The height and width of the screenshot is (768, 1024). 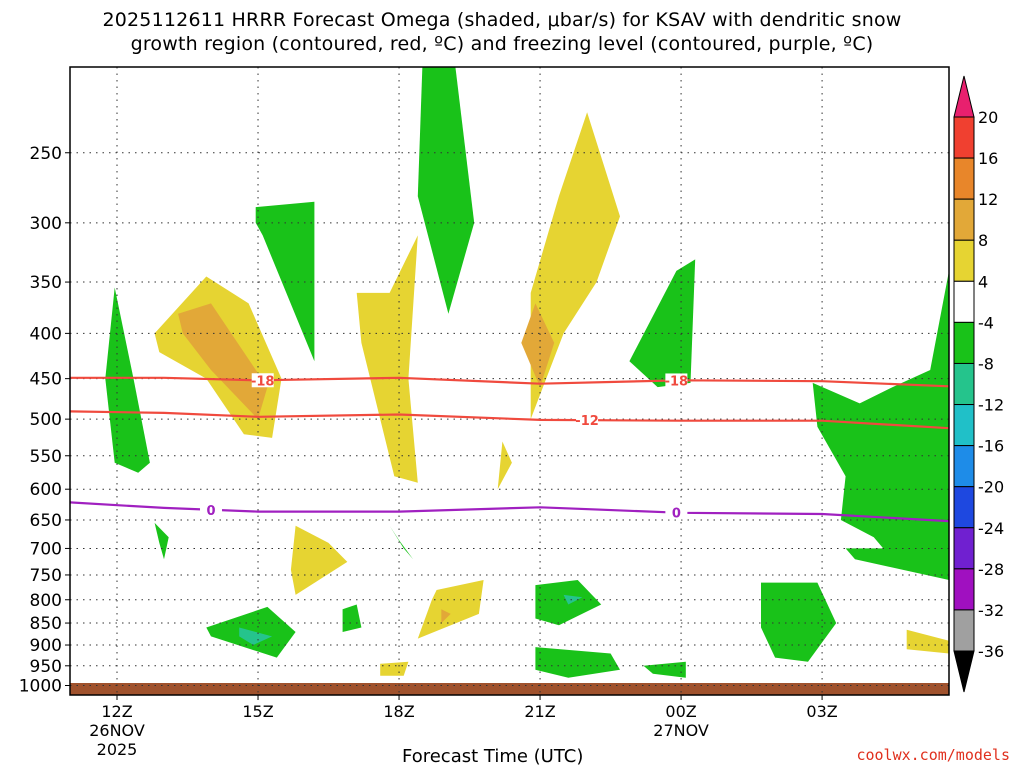 I want to click on colorbar-label-3: 12, so click(x=988, y=199).